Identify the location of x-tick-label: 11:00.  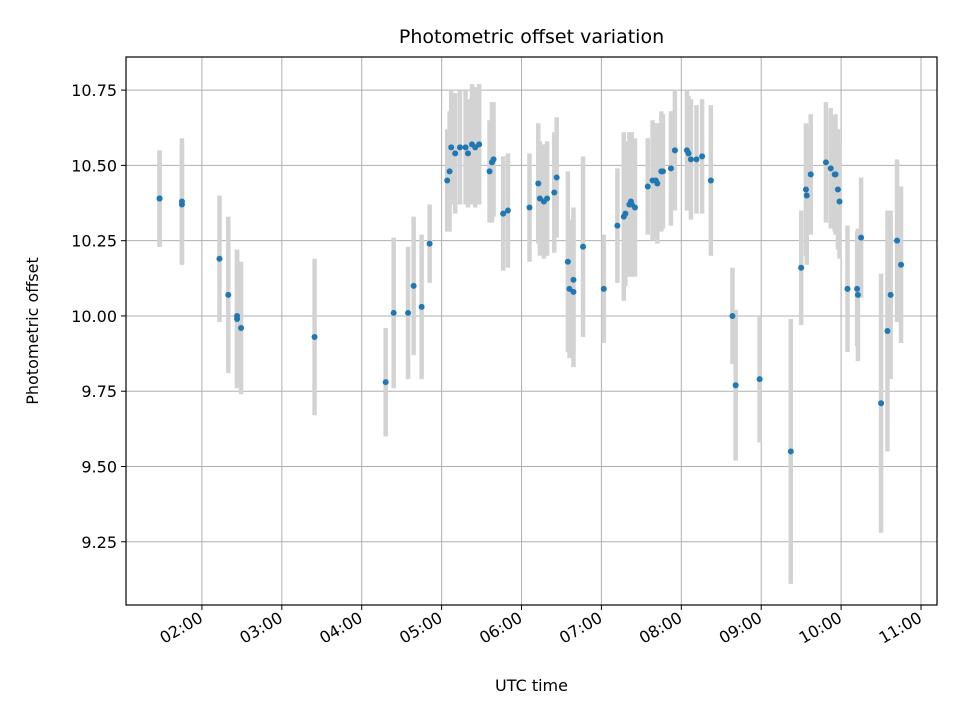
(900, 628).